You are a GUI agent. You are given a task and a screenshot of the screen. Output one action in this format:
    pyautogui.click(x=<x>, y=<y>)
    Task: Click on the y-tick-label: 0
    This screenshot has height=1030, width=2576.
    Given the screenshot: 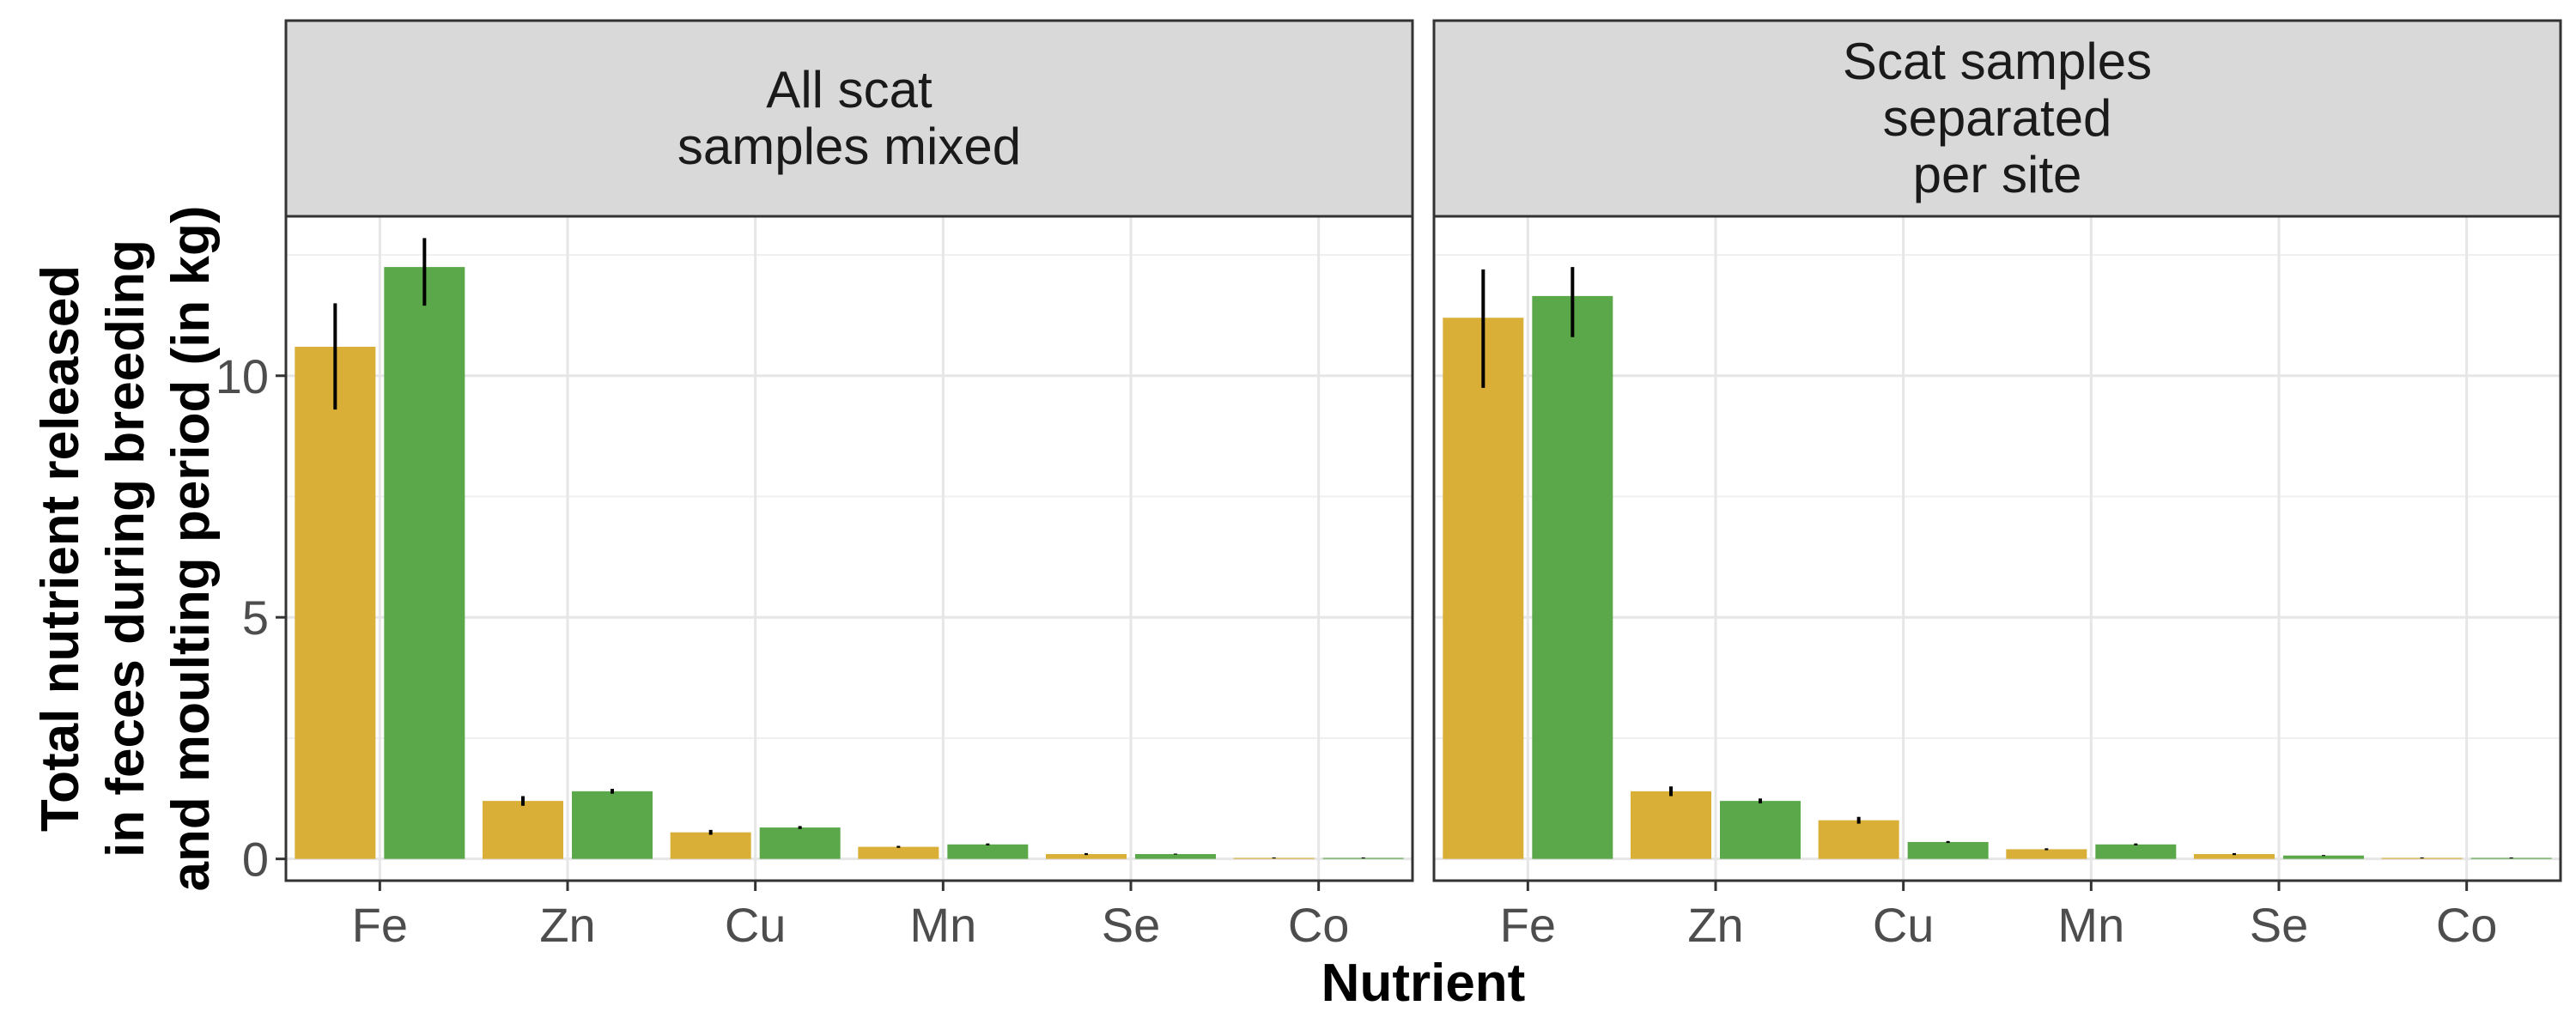 What is the action you would take?
    pyautogui.click(x=255, y=860)
    